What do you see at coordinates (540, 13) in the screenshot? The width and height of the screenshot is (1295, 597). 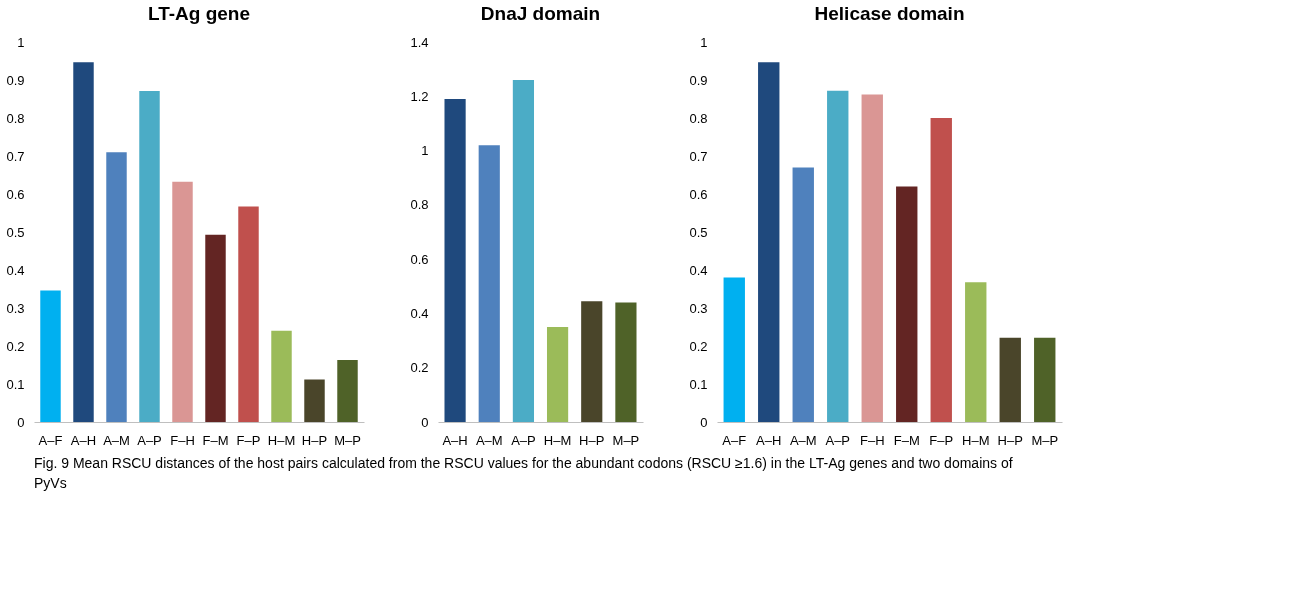 I see `chart-title: DnaJ domain` at bounding box center [540, 13].